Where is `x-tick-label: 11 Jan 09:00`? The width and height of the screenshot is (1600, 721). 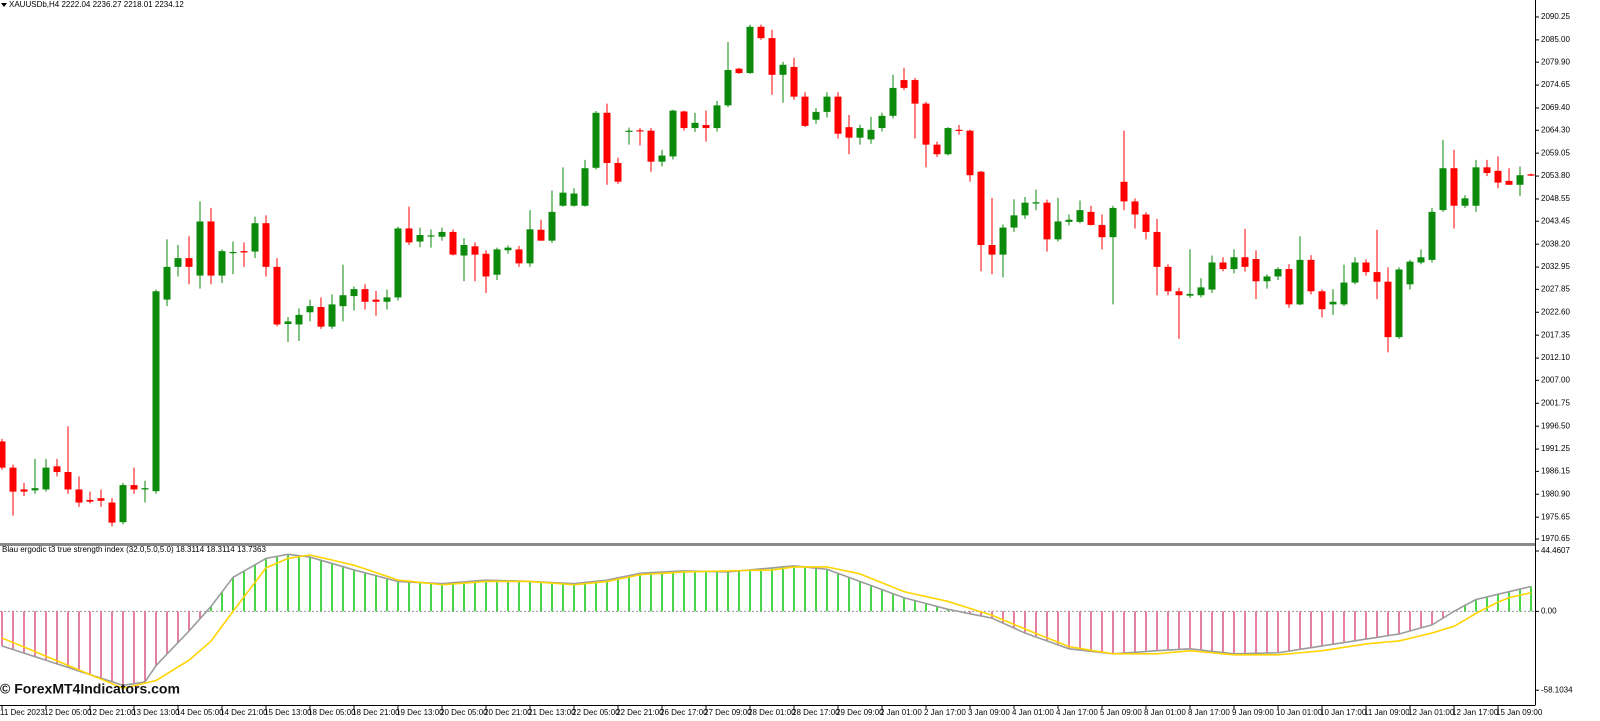
x-tick-label: 11 Jan 09:00 is located at coordinates (1387, 712).